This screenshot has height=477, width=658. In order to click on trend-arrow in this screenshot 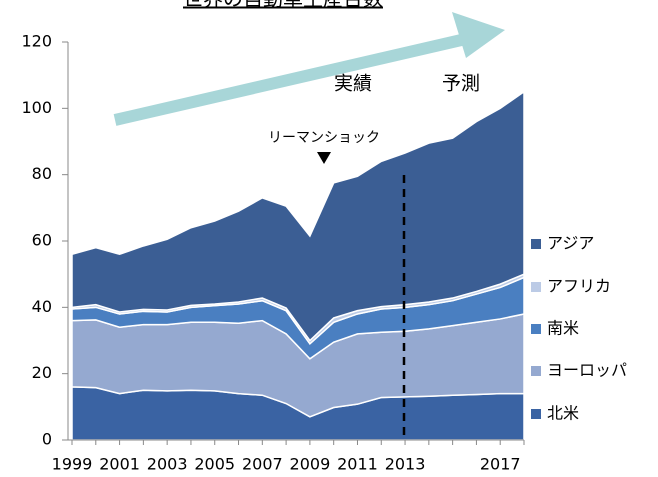, I will do `click(292, 79)`.